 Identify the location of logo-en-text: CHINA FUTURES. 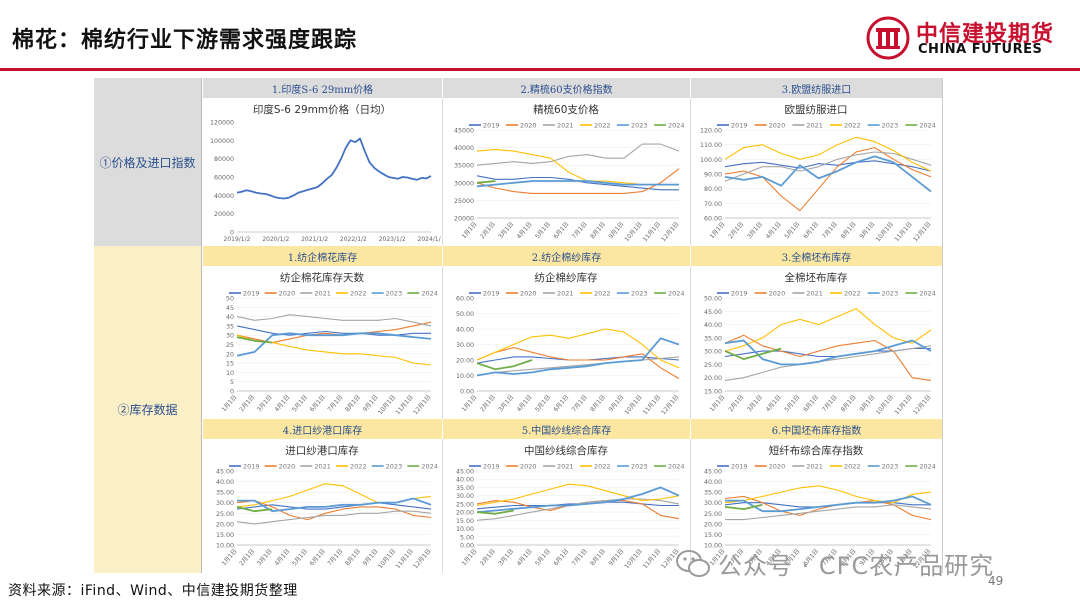
(980, 49).